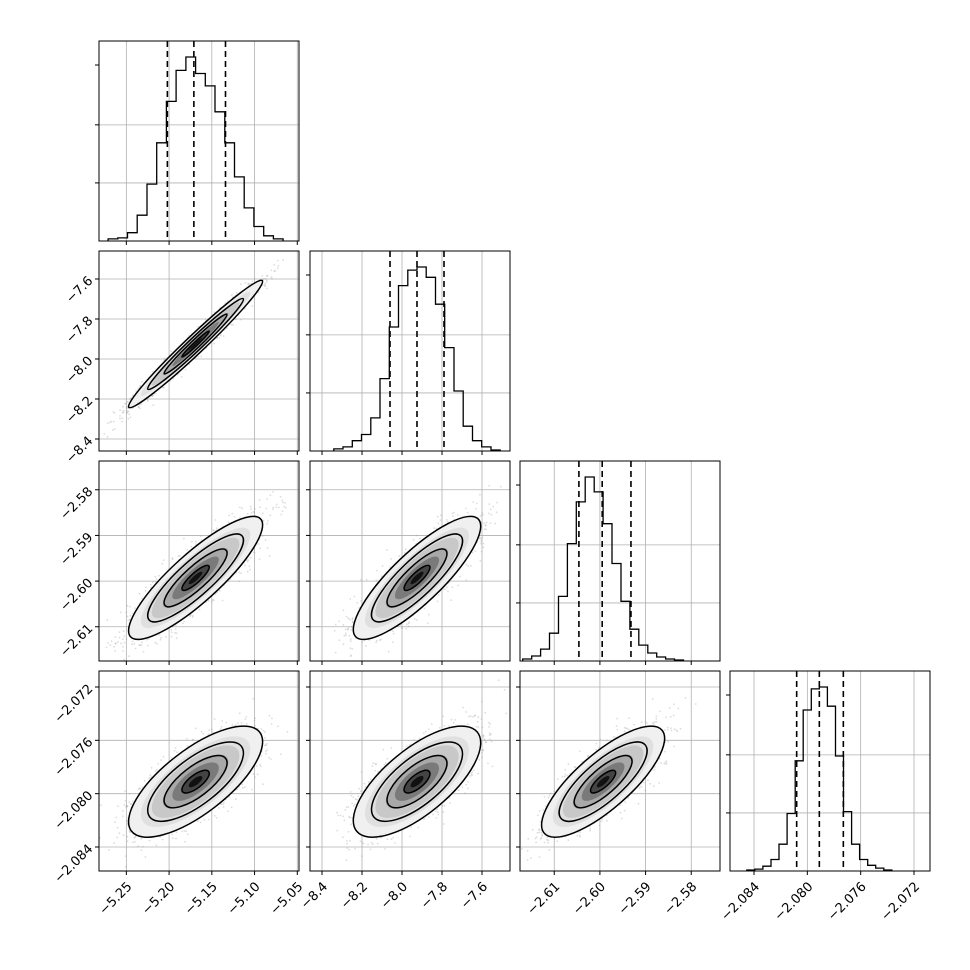 The image size is (970, 970). What do you see at coordinates (900, 901) in the screenshot?
I see `x-tick-label: −2.072` at bounding box center [900, 901].